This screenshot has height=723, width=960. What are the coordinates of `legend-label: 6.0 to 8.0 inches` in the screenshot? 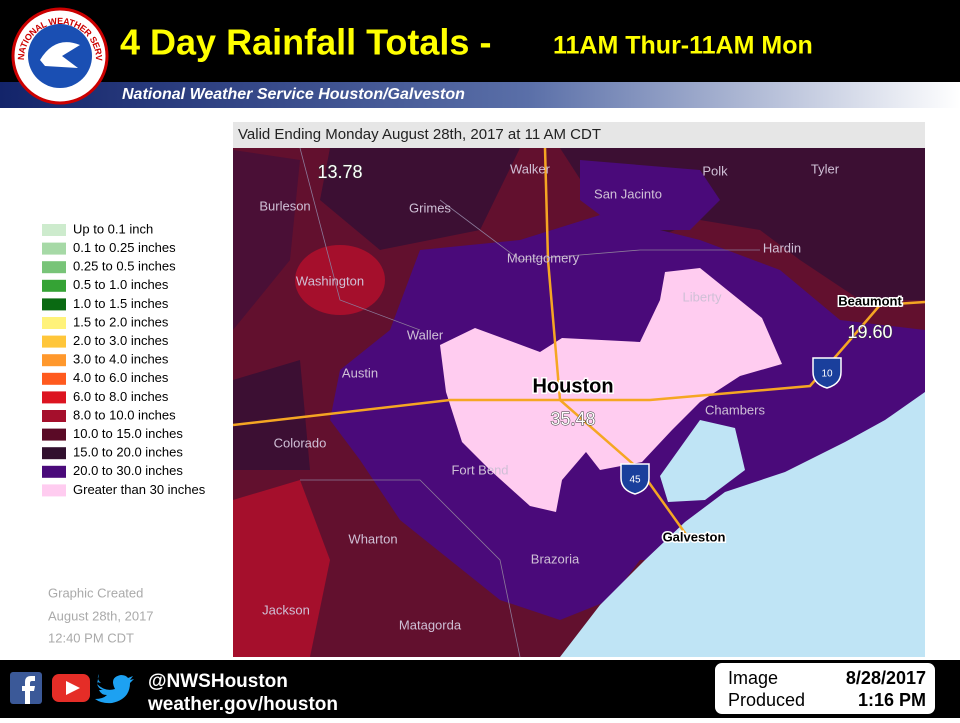 It's located at (121, 396).